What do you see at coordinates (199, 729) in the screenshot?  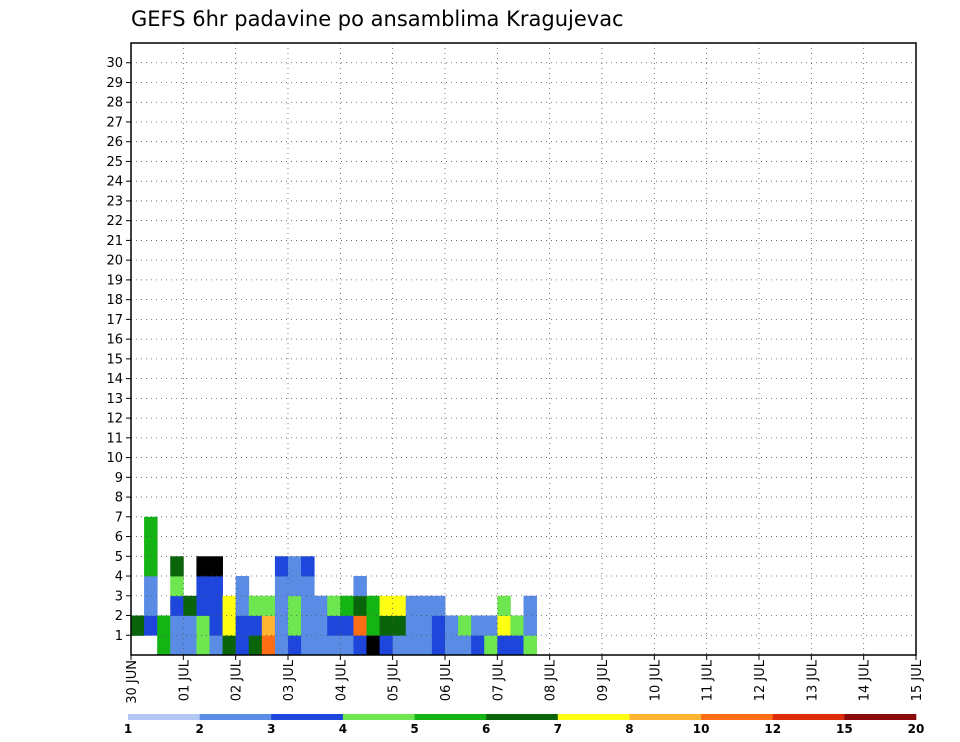 I see `colorbar-label: 2` at bounding box center [199, 729].